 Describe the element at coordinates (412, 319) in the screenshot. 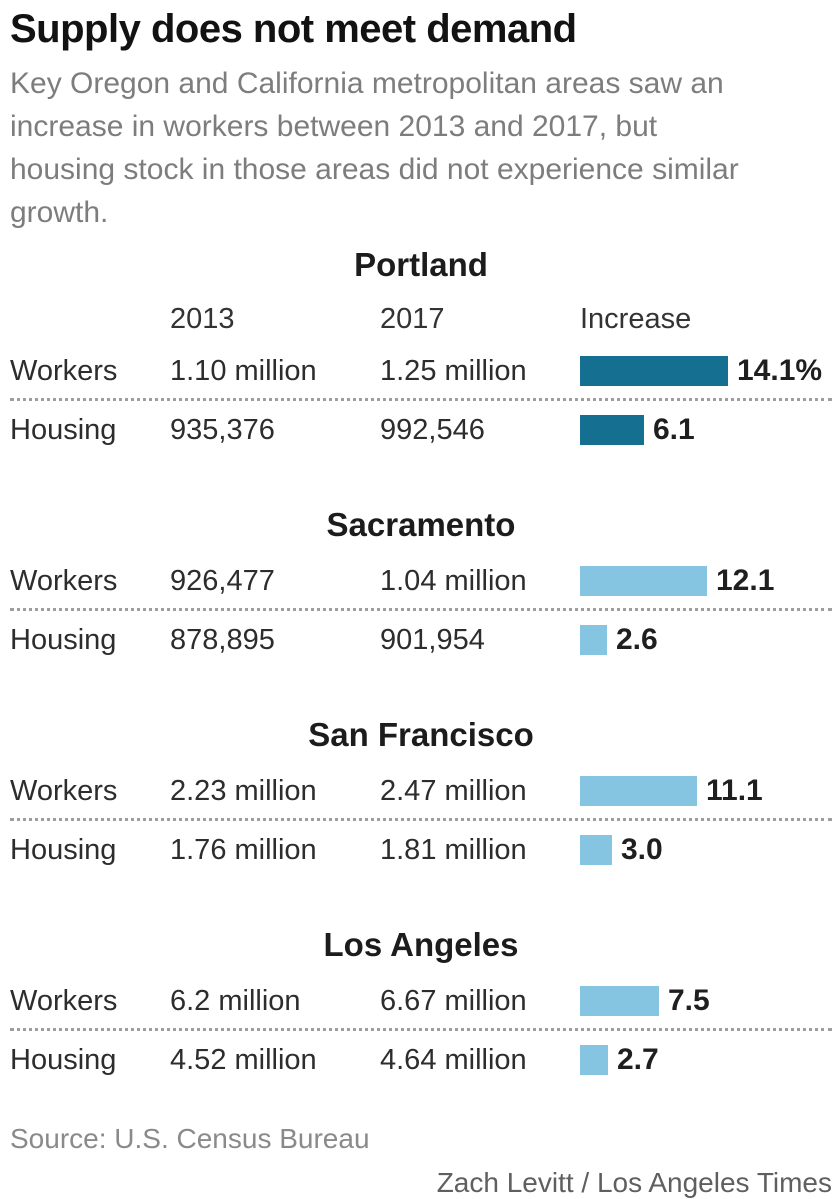

I see `column-header-2017: 2017` at that location.